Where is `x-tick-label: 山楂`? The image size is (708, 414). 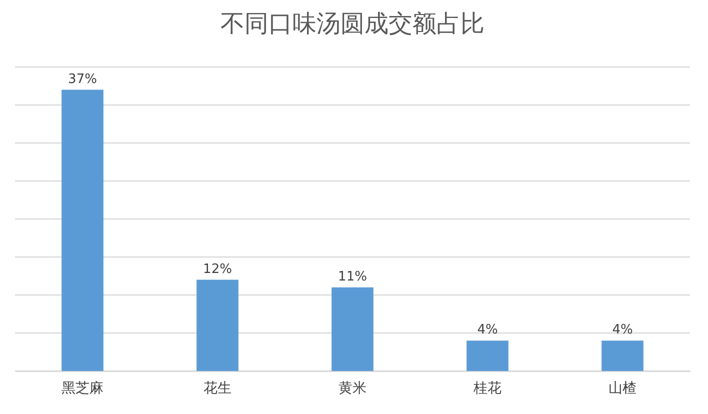
x-tick-label: 山楂 is located at coordinates (622, 388).